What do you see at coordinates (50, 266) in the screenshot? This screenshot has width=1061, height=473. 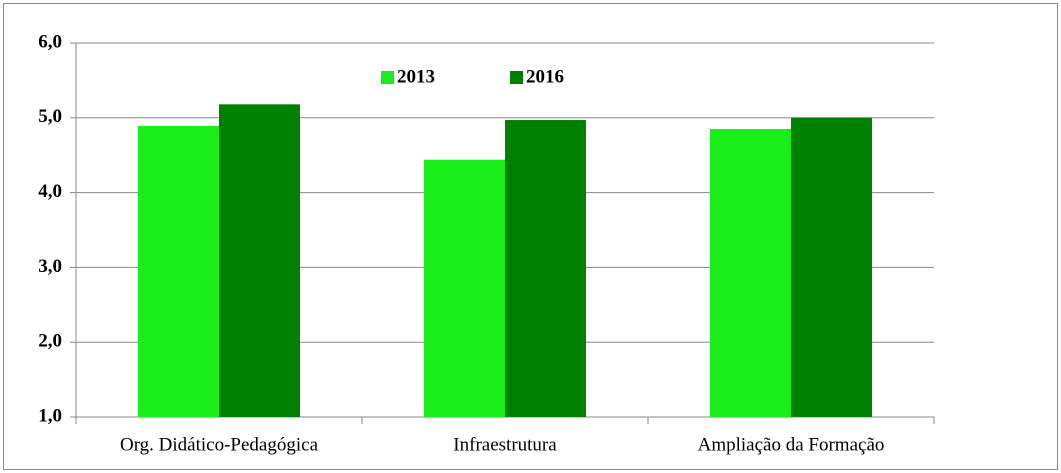 I see `y-tick-label: 3,0` at bounding box center [50, 266].